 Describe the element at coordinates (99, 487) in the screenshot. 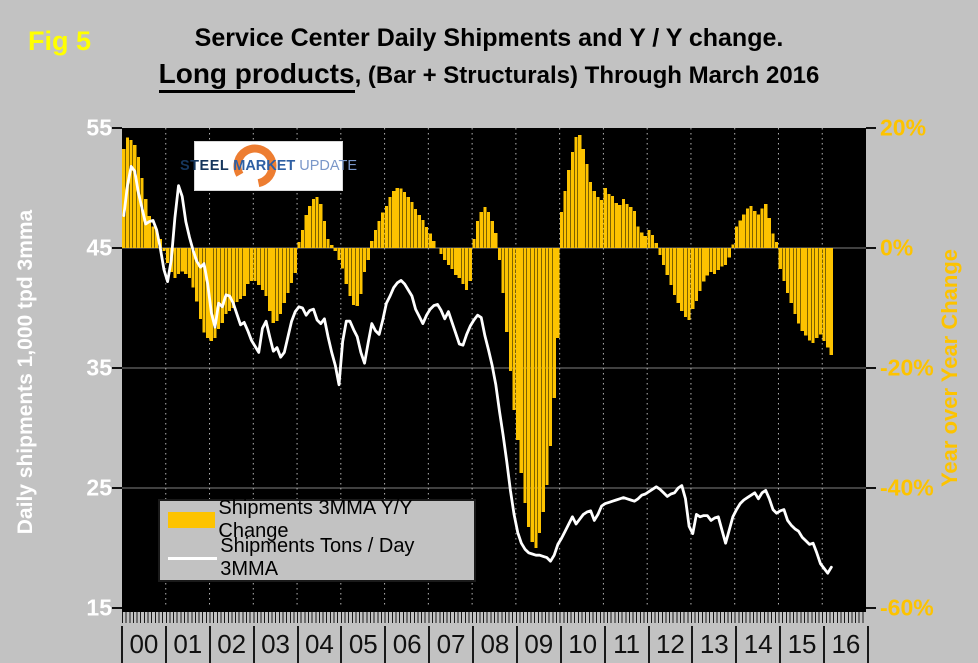

I see `y-axis-left-tick-label: 25` at that location.